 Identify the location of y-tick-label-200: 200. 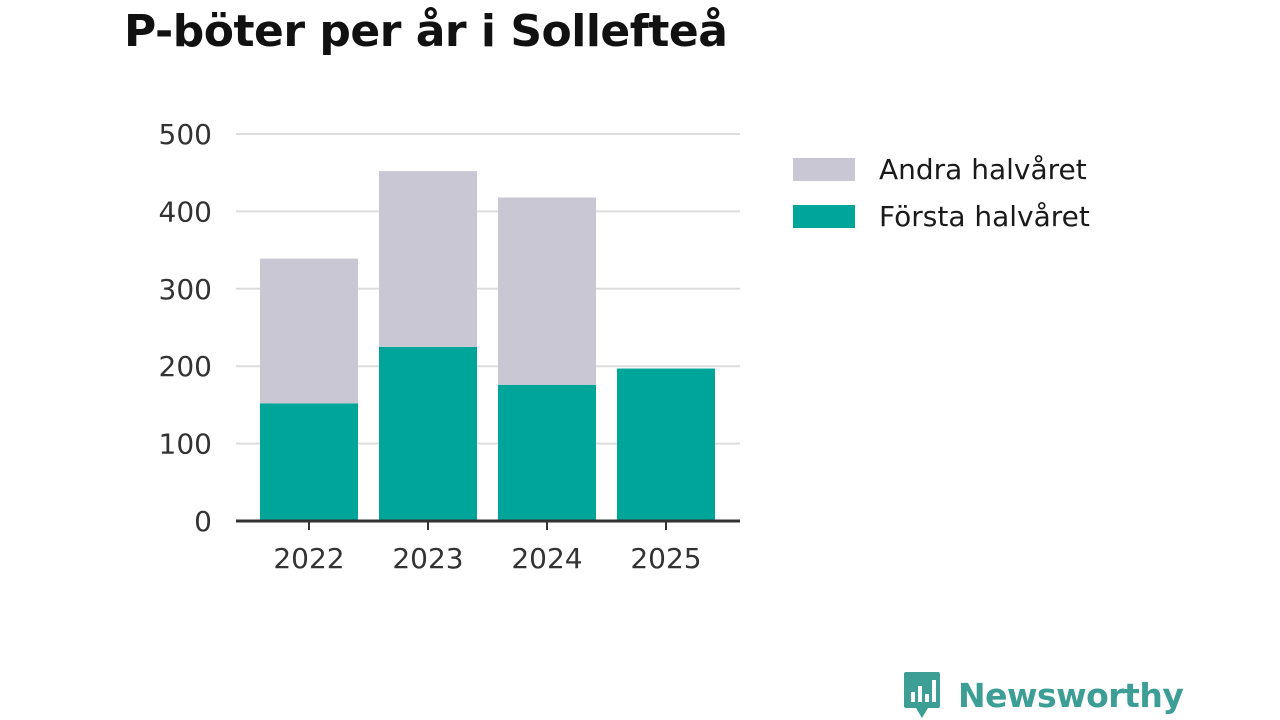
(185, 366).